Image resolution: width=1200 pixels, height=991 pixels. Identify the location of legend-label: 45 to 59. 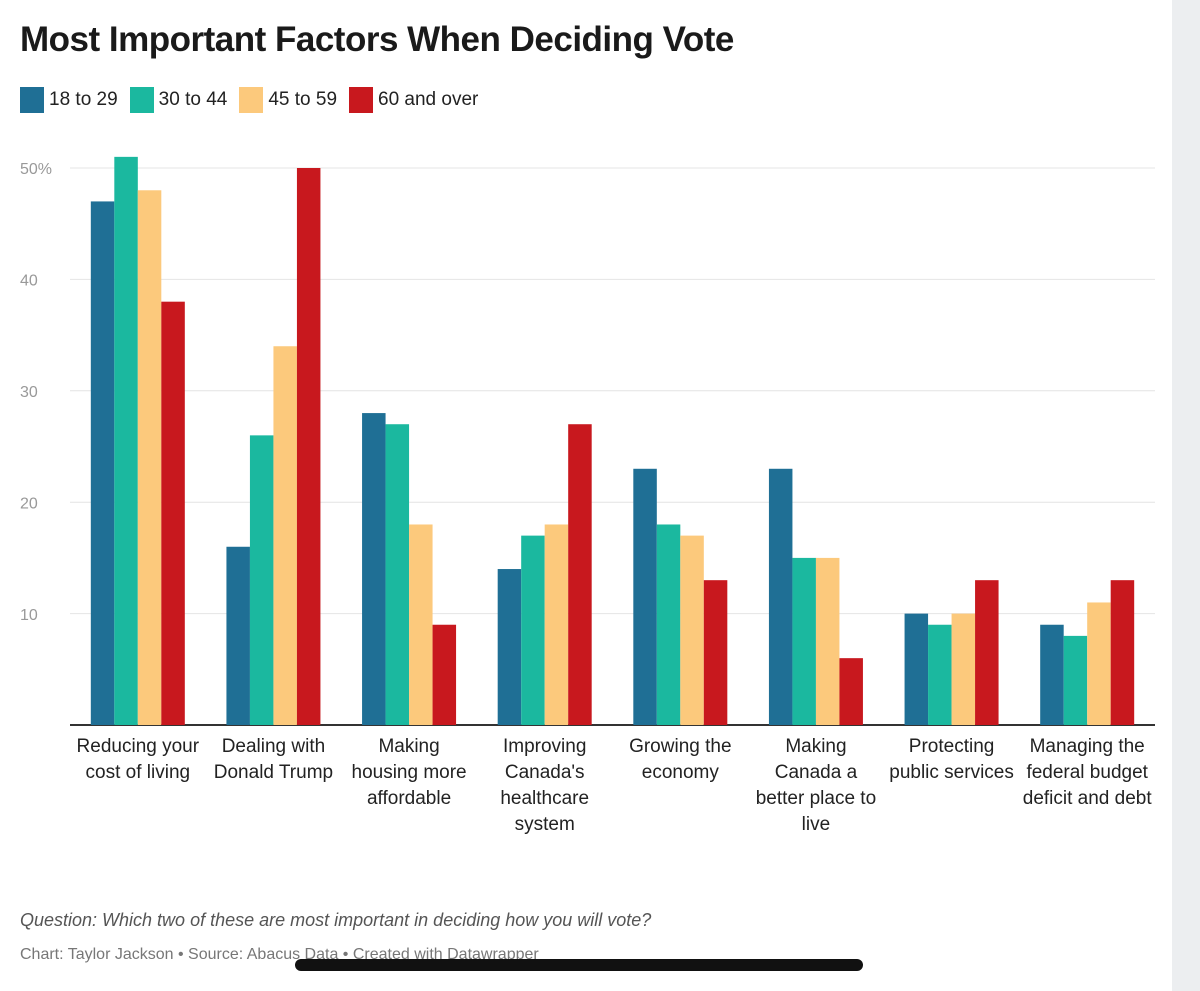
(303, 99).